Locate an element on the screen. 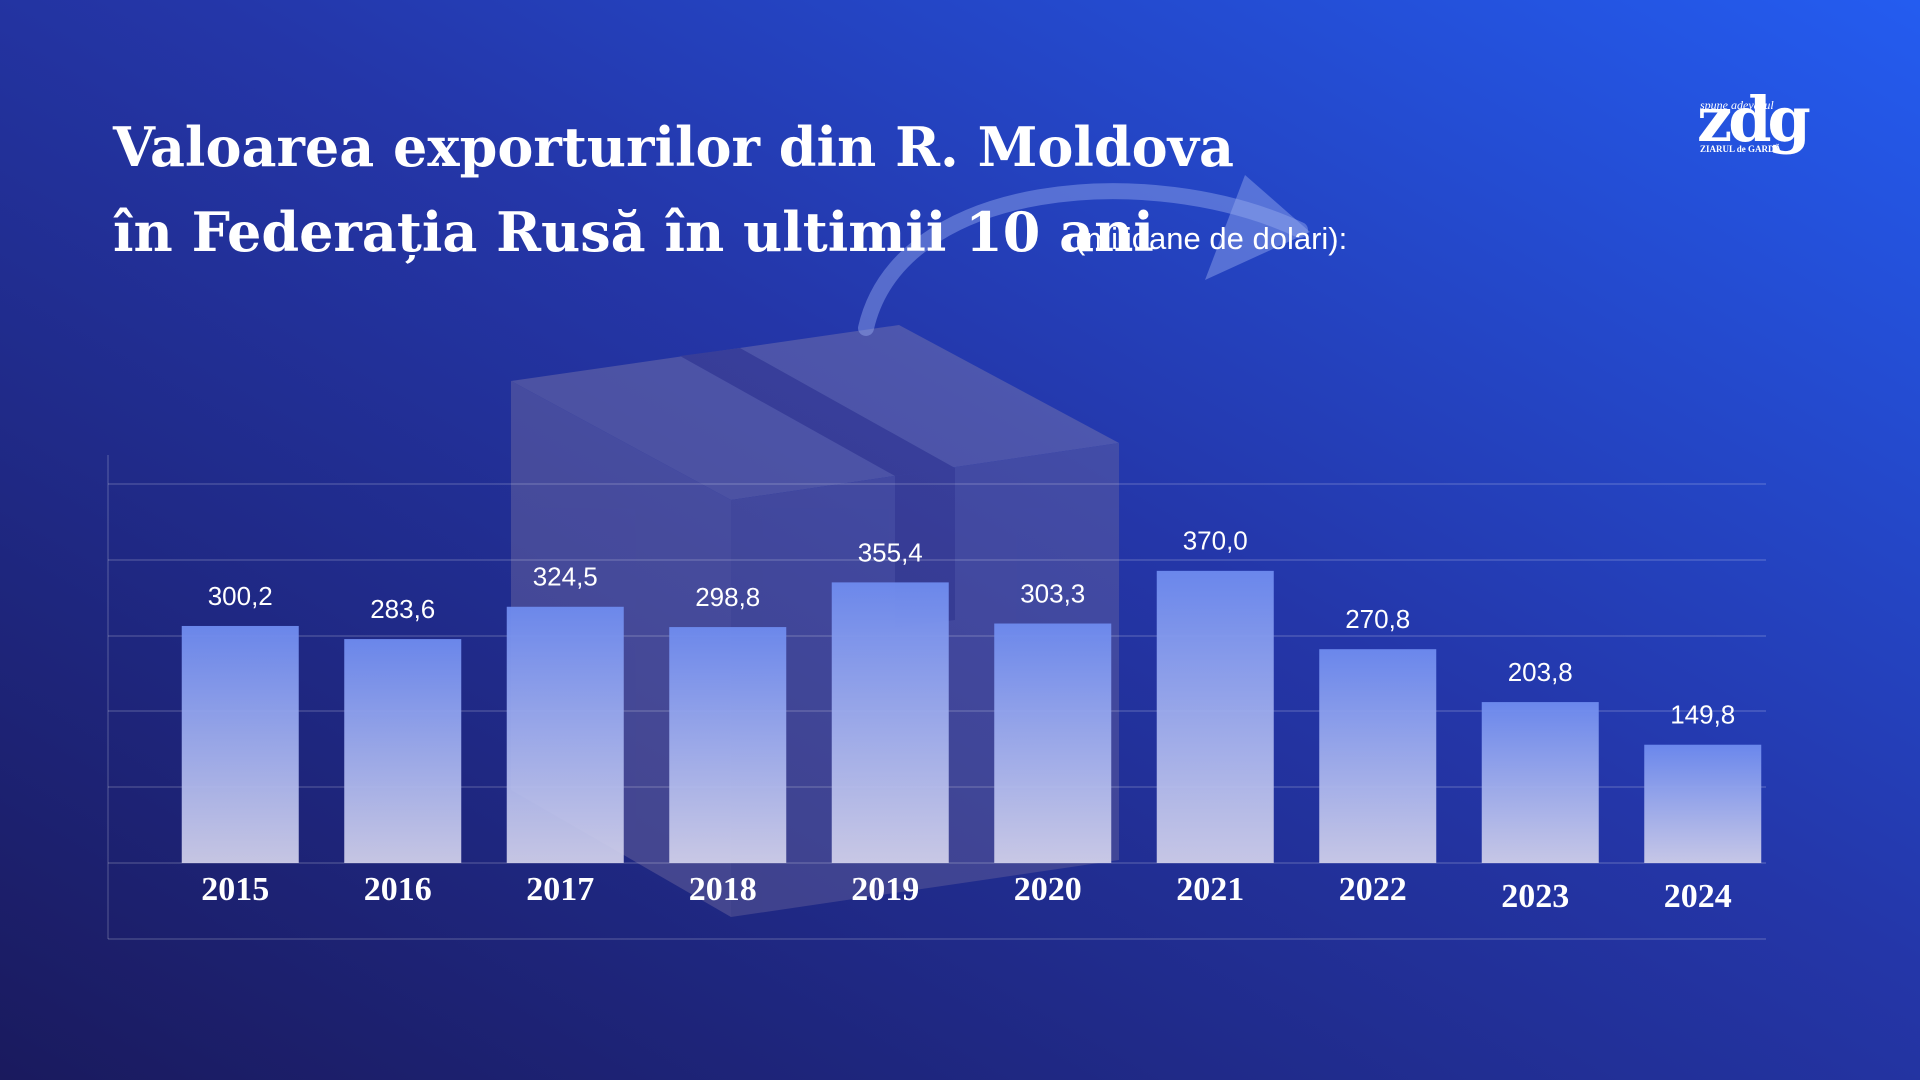 This screenshot has width=1920, height=1080. title-line: Valoarea exporturilor din R. Moldova is located at coordinates (673, 147).